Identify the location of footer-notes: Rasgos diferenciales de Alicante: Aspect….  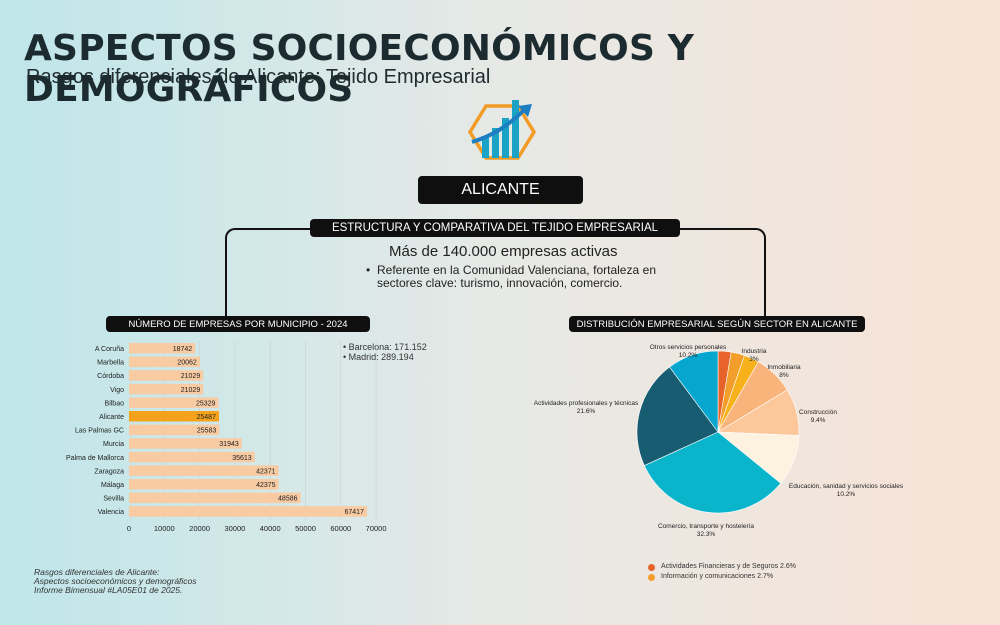
(115, 581).